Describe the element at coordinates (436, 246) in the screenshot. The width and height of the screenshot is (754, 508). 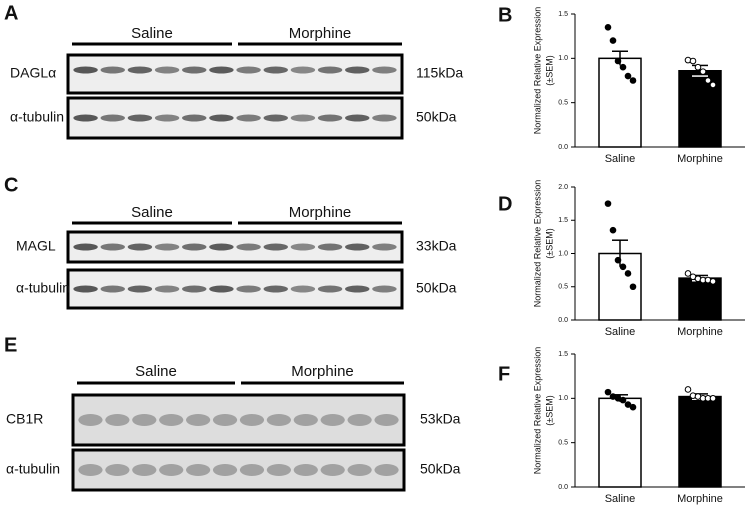
I see `size-label: 33kDa` at that location.